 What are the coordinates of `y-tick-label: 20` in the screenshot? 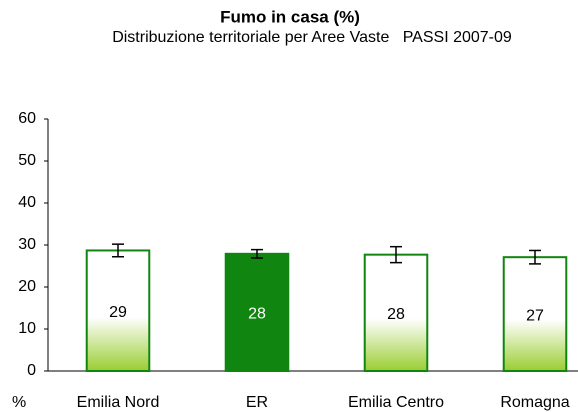 It's located at (27, 286).